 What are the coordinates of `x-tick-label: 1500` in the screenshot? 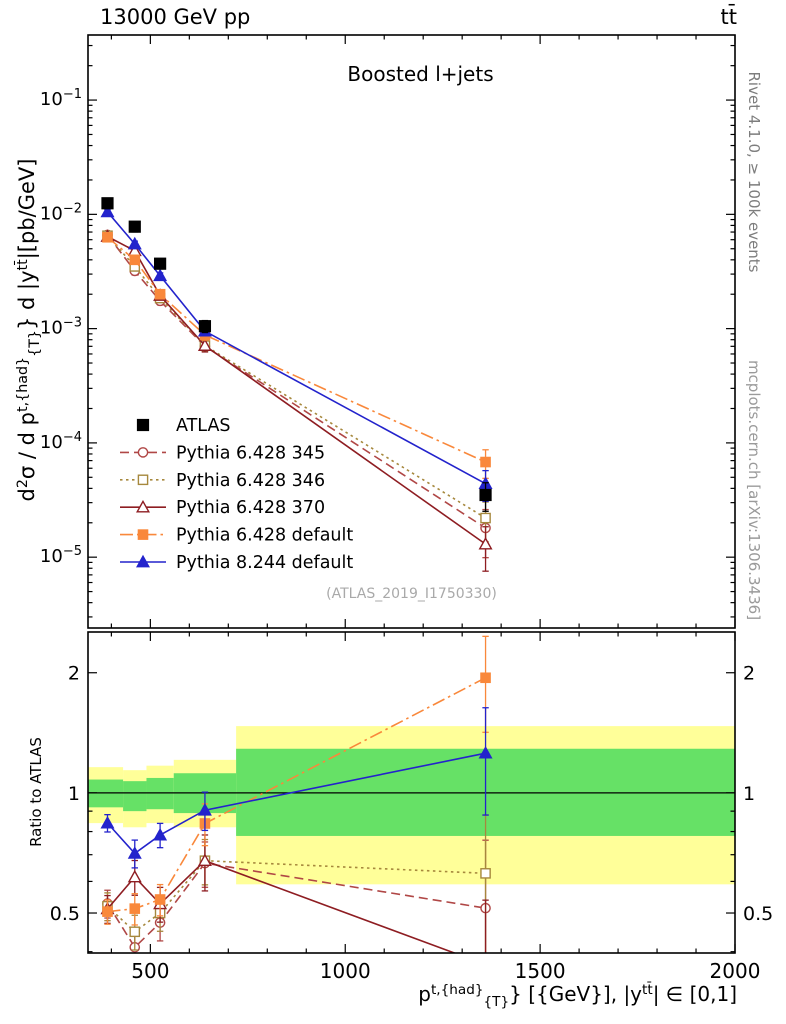 It's located at (540, 971).